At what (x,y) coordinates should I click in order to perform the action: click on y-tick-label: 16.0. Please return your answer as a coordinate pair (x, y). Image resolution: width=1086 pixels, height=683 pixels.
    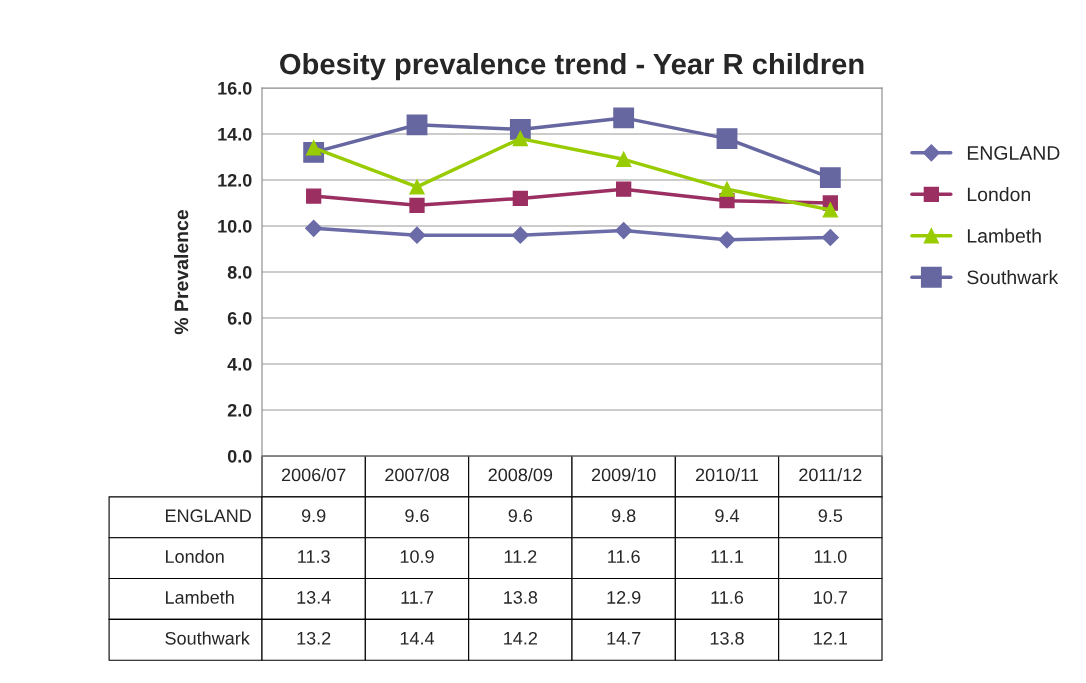
    Looking at the image, I should click on (235, 88).